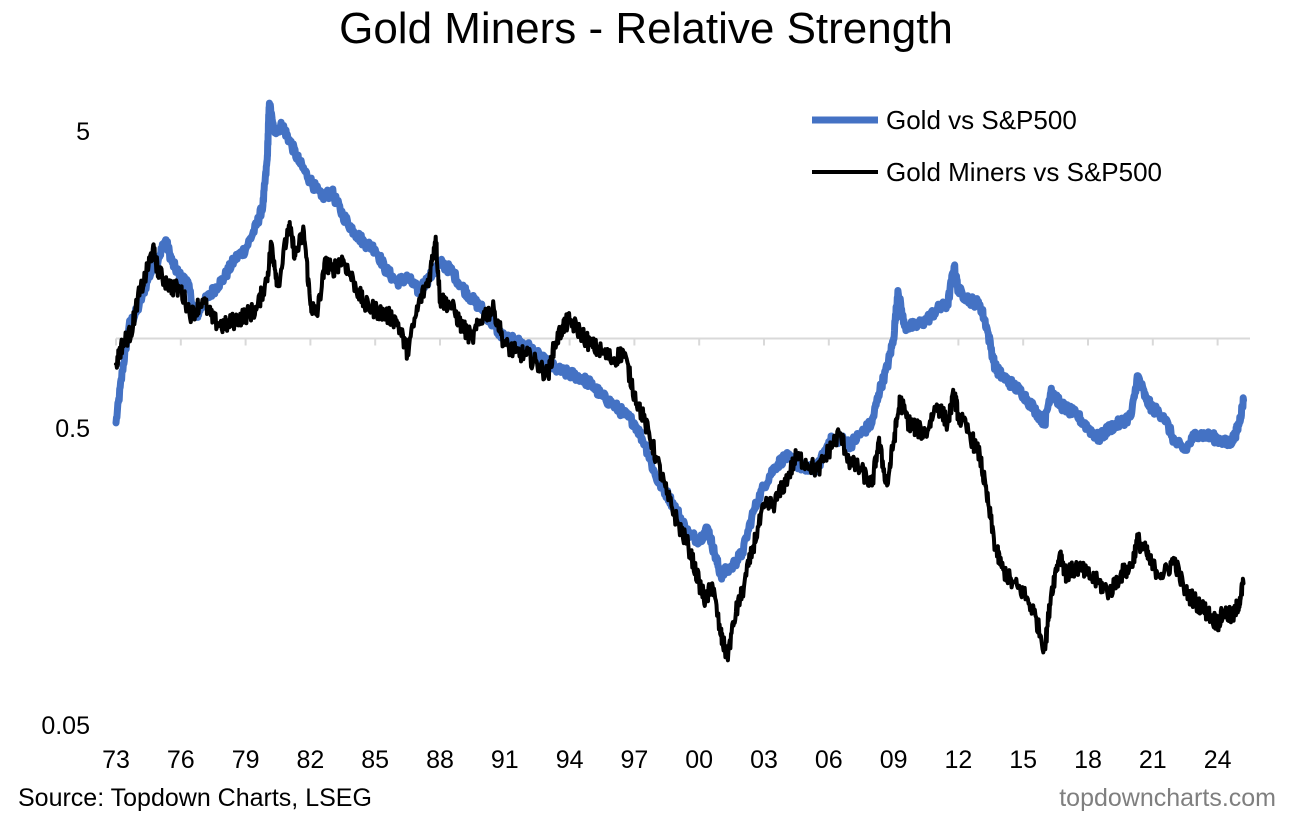 The height and width of the screenshot is (817, 1292). What do you see at coordinates (505, 760) in the screenshot?
I see `x-tick-label: 91` at bounding box center [505, 760].